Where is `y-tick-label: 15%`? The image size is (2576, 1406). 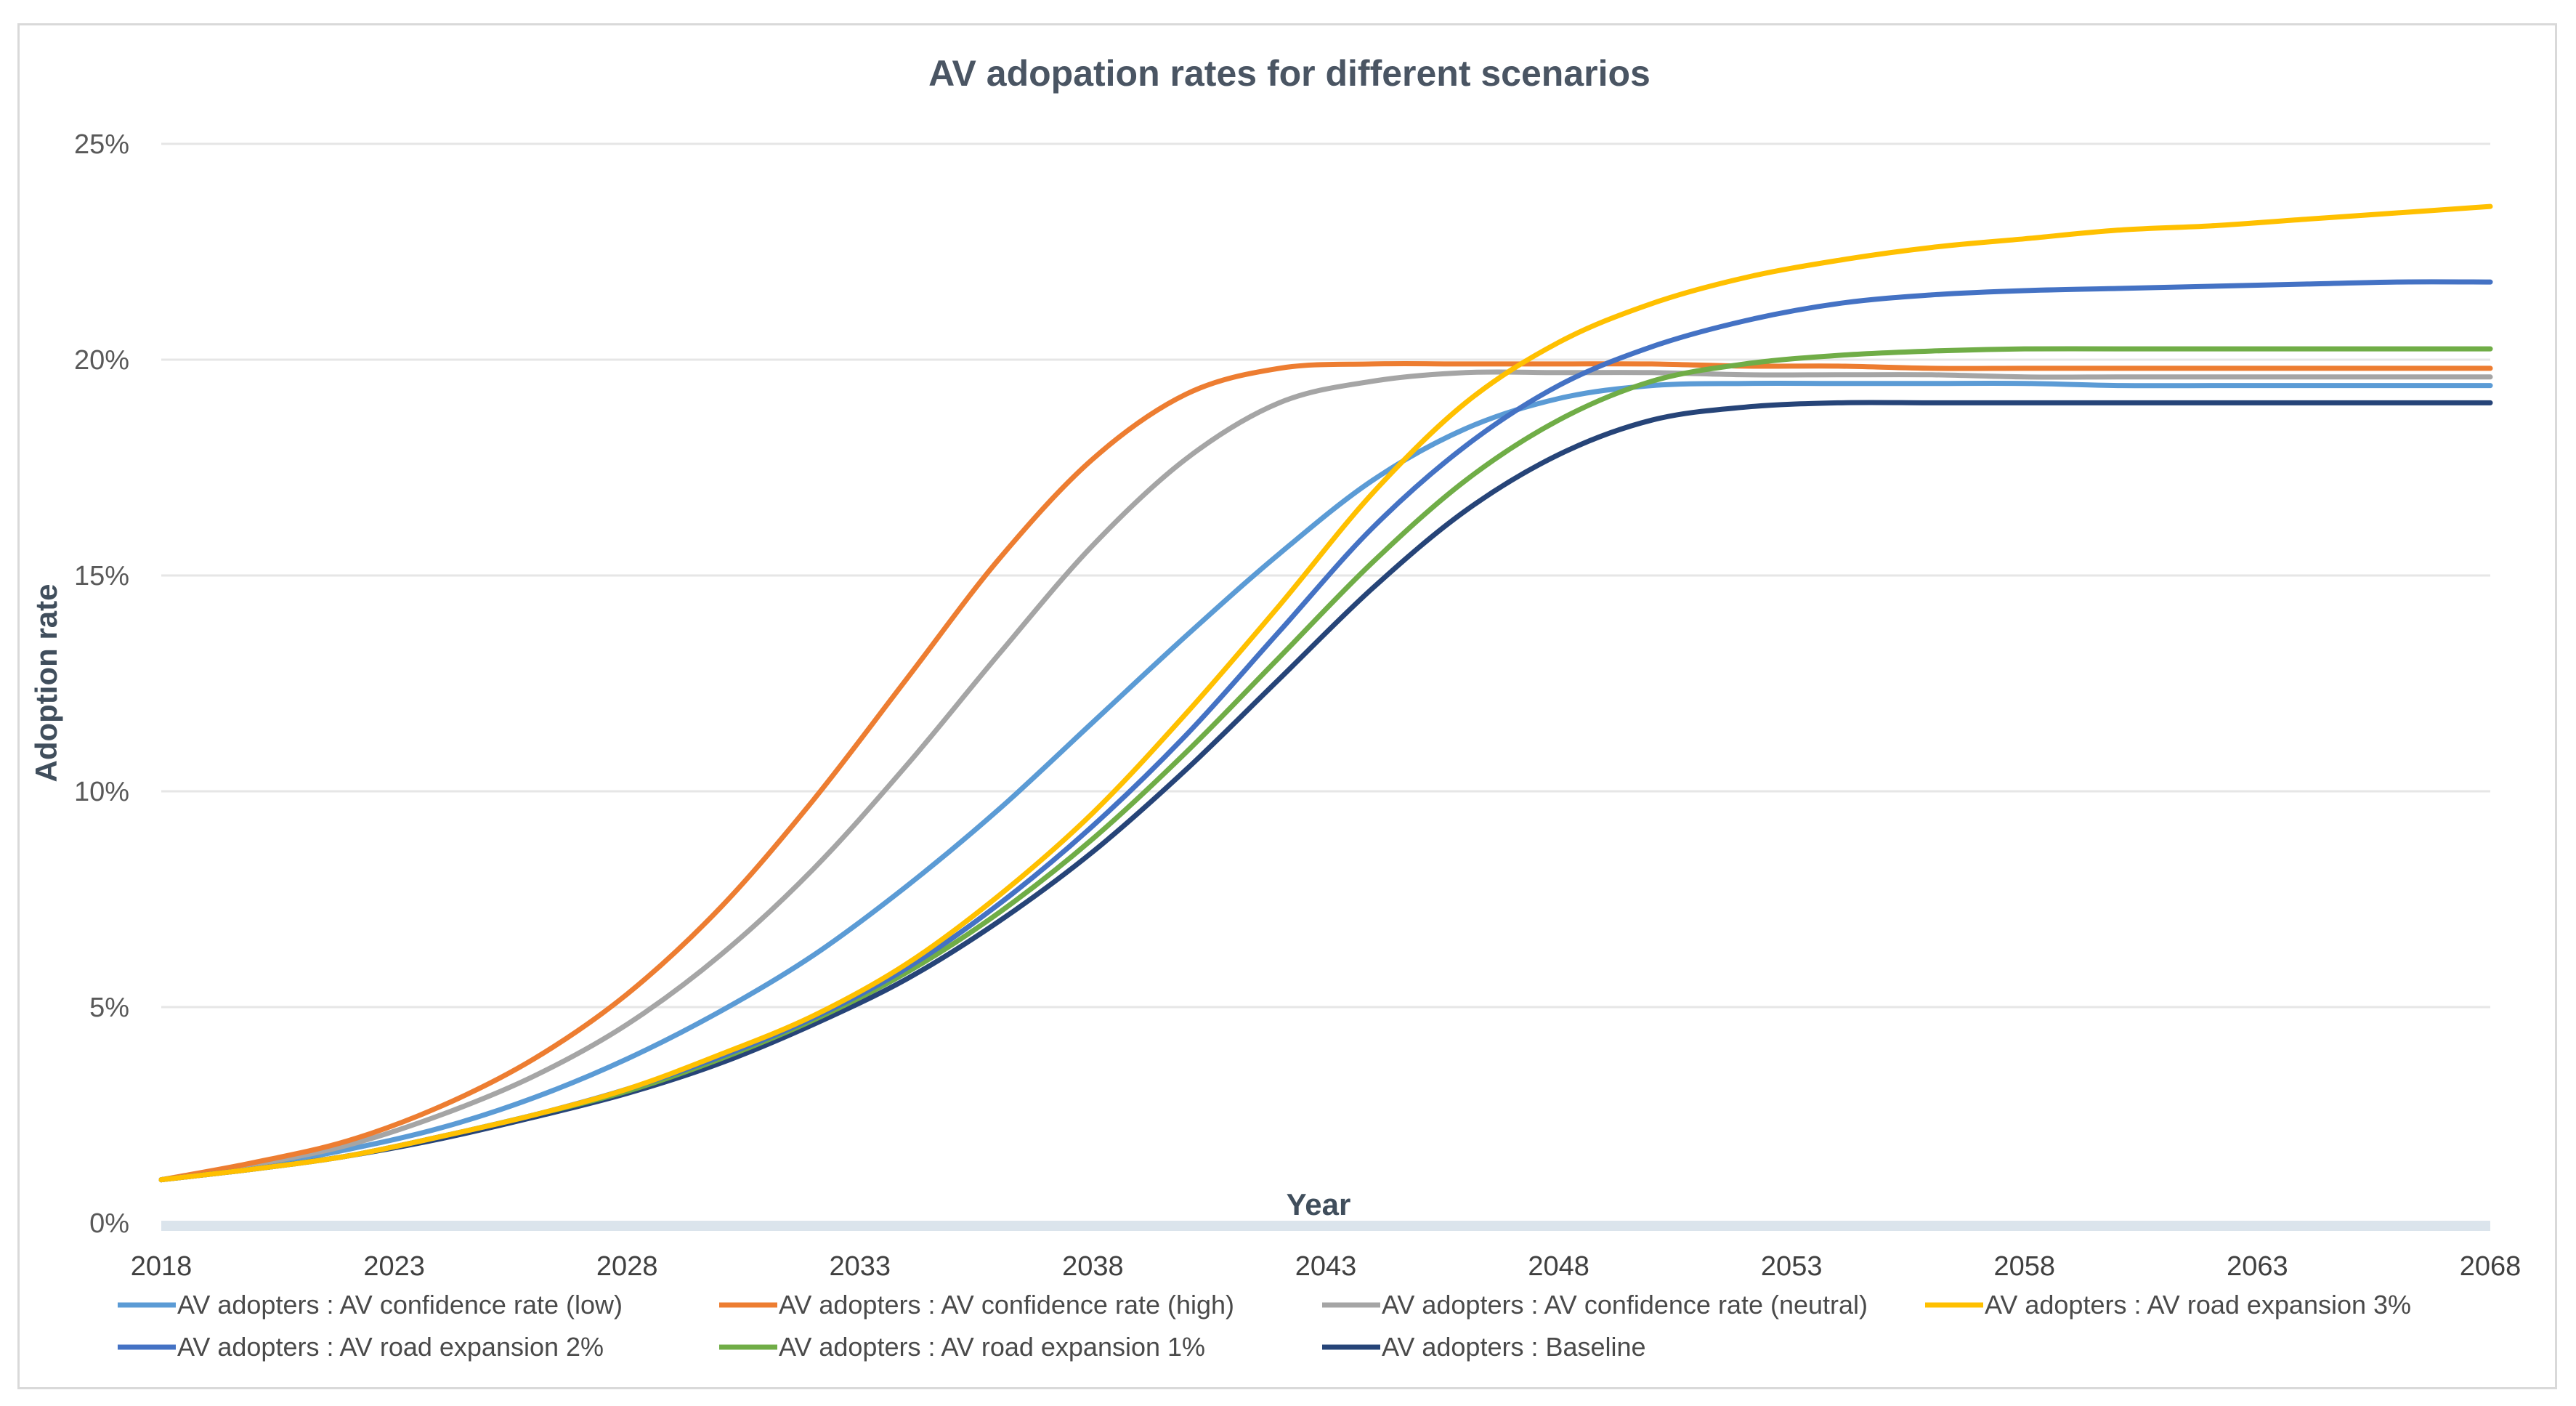
y-tick-label: 15% is located at coordinates (101, 576).